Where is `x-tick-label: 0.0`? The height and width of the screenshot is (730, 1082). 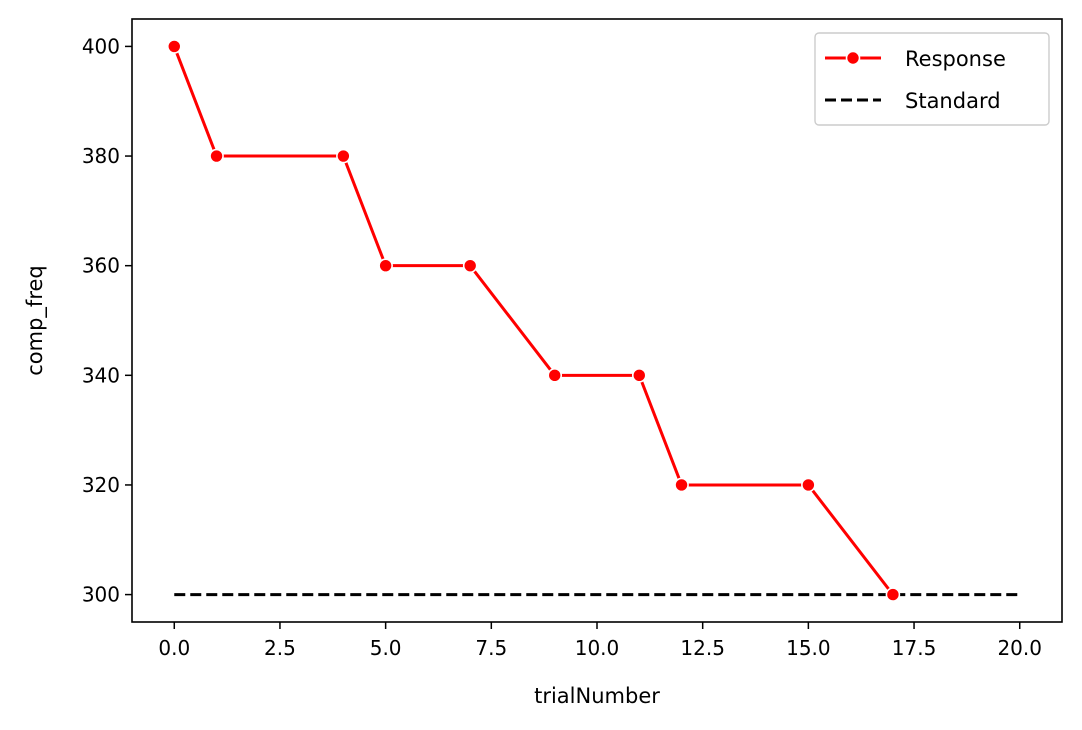 x-tick-label: 0.0 is located at coordinates (174, 648).